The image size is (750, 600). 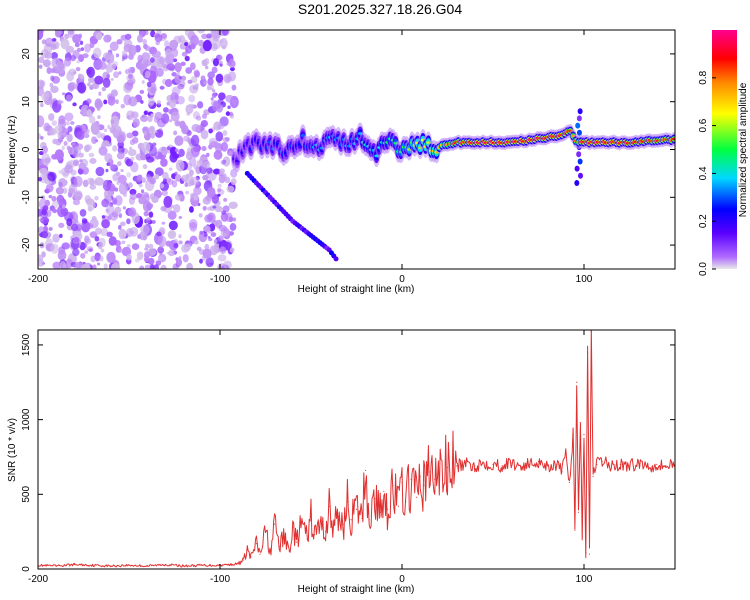 What do you see at coordinates (724, 149) in the screenshot?
I see `colorbar-gradient` at bounding box center [724, 149].